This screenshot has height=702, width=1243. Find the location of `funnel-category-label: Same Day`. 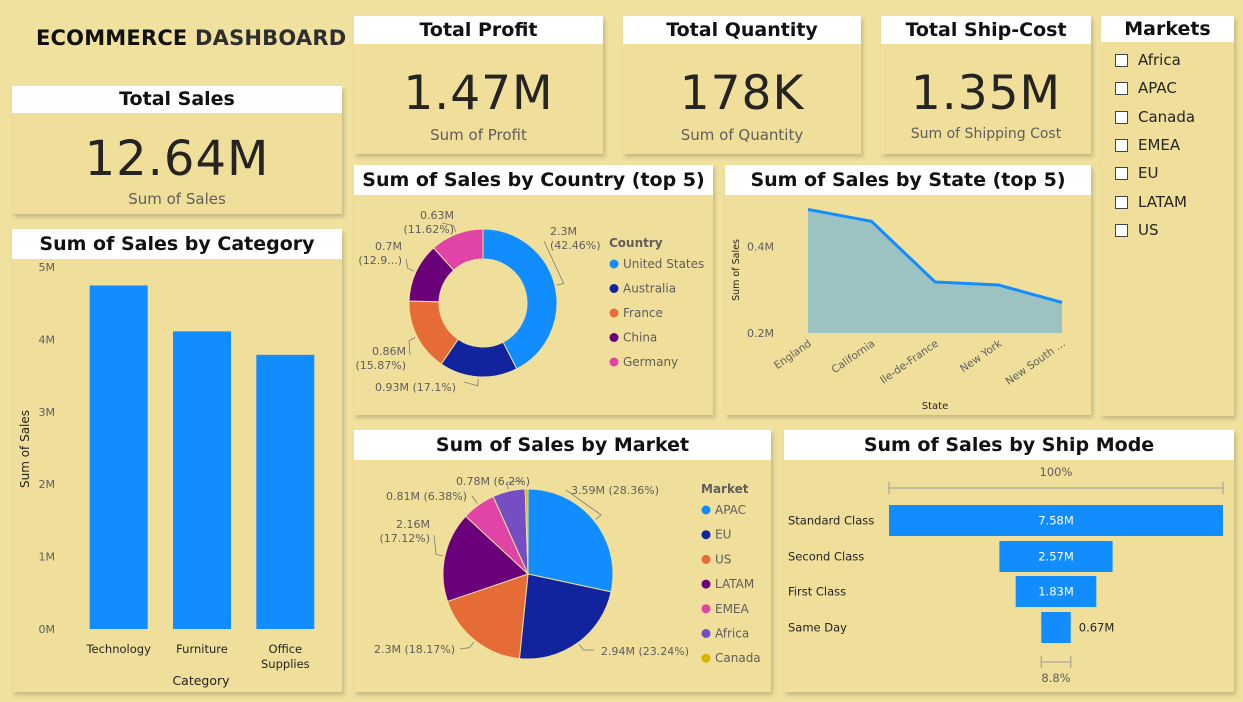

funnel-category-label: Same Day is located at coordinates (817, 628).